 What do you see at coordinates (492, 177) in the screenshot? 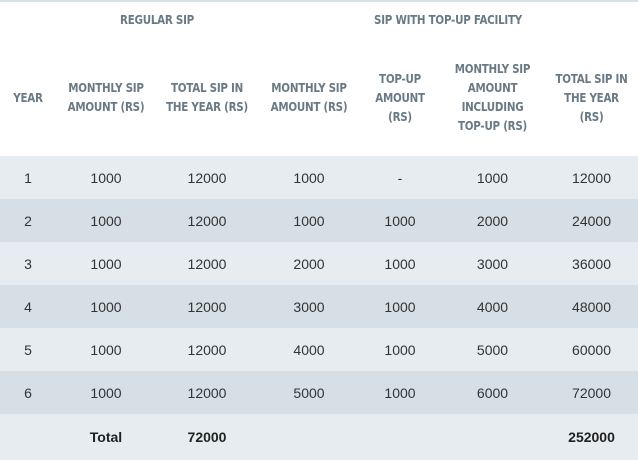
I see `cell-monthly-including-topup: 1000` at bounding box center [492, 177].